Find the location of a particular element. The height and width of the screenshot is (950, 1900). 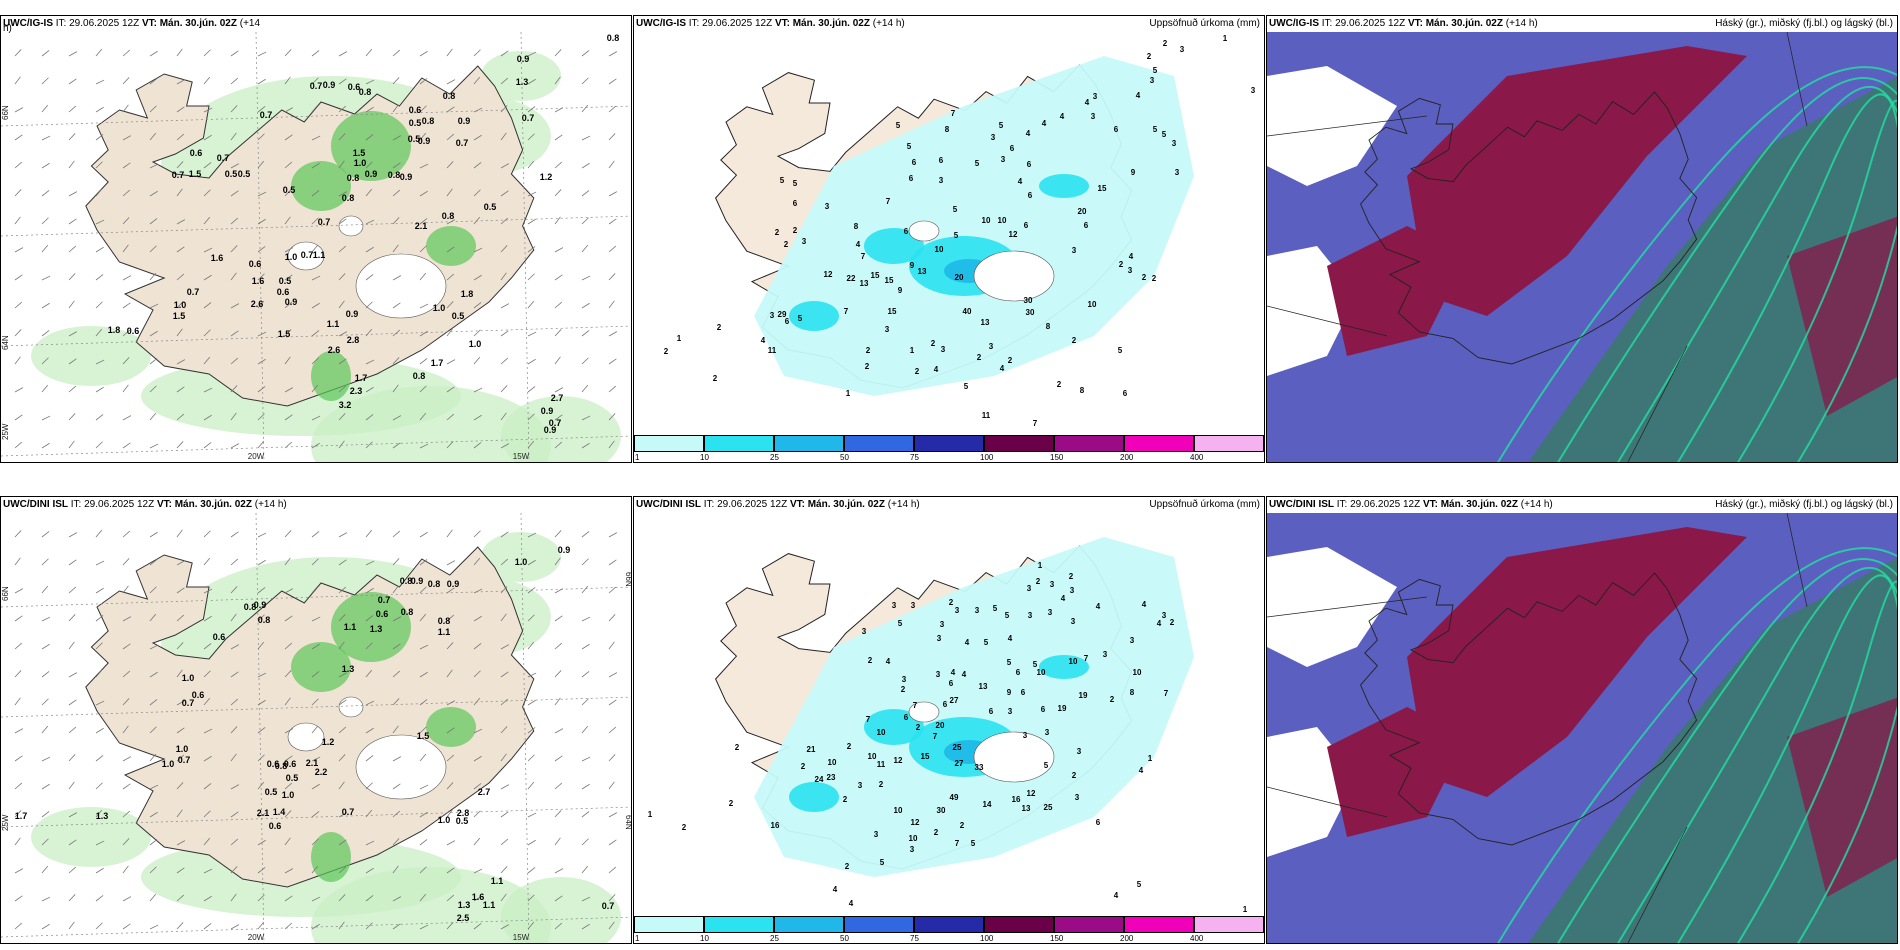

precip-value-label: 0.7 is located at coordinates (223, 158).